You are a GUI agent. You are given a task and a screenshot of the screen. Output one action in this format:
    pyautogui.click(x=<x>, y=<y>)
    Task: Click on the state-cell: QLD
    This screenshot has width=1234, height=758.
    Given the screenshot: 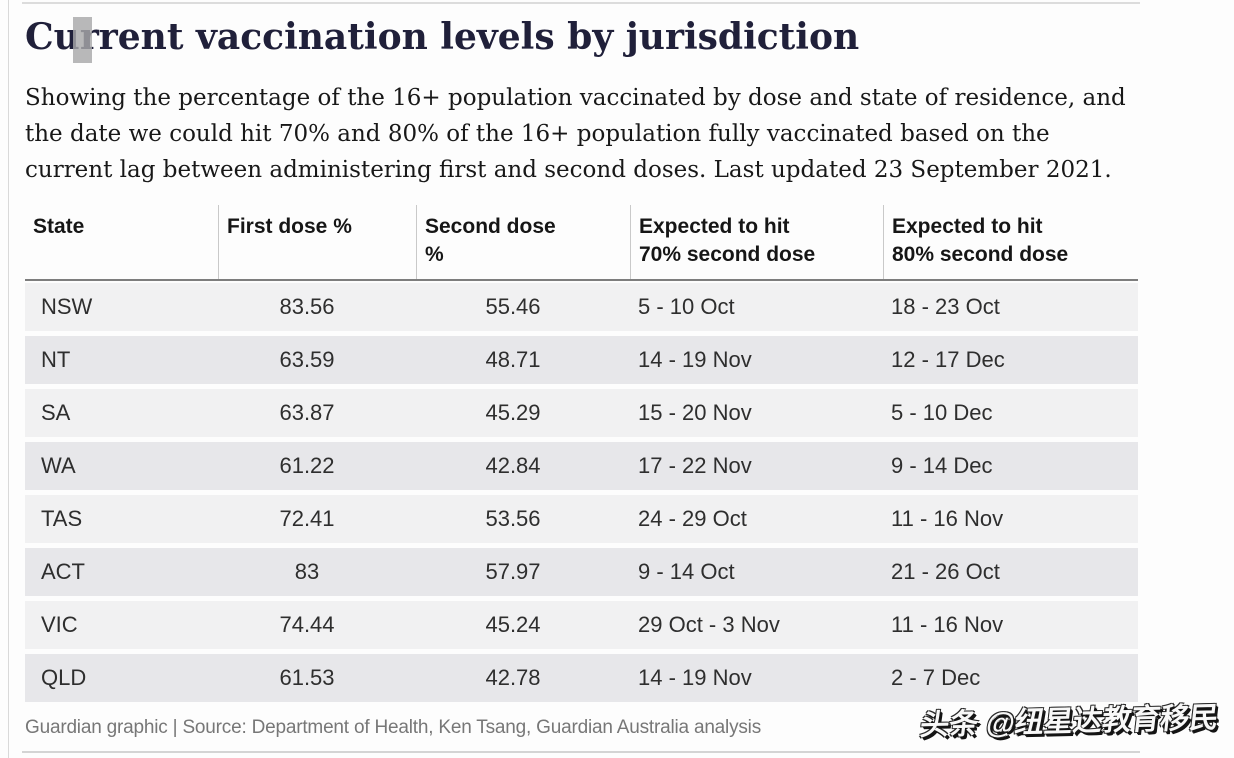 What is the action you would take?
    pyautogui.click(x=64, y=677)
    